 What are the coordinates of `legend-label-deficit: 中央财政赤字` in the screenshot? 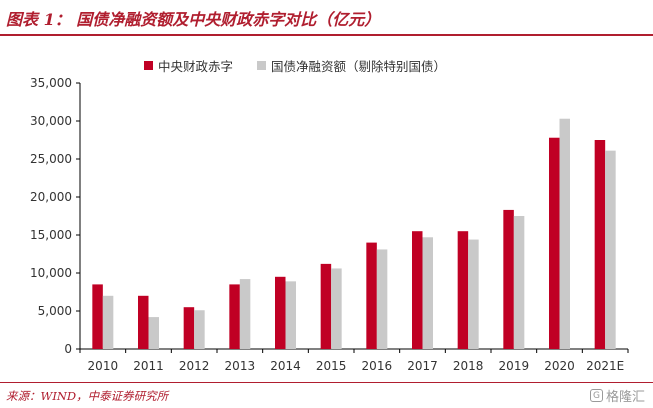 It's located at (196, 66).